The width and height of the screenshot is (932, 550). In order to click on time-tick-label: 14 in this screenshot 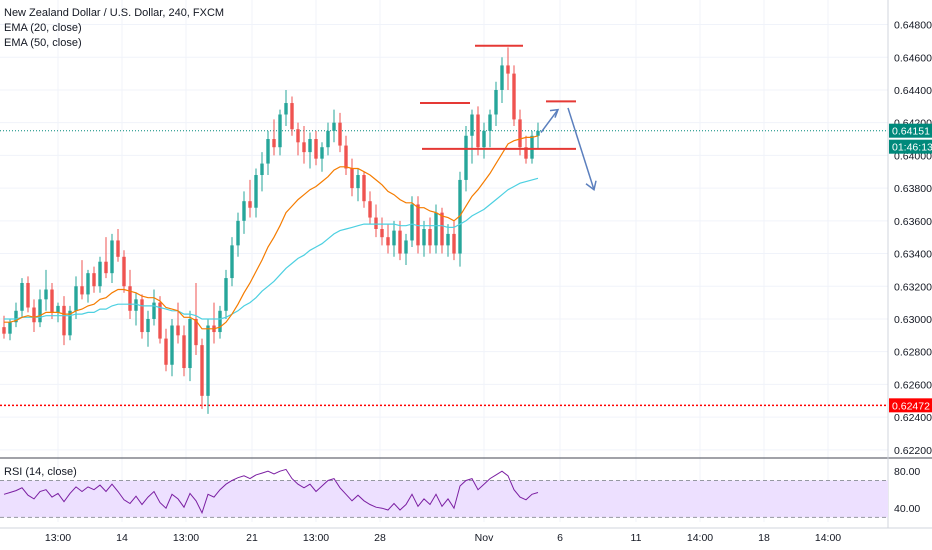, I will do `click(122, 538)`.